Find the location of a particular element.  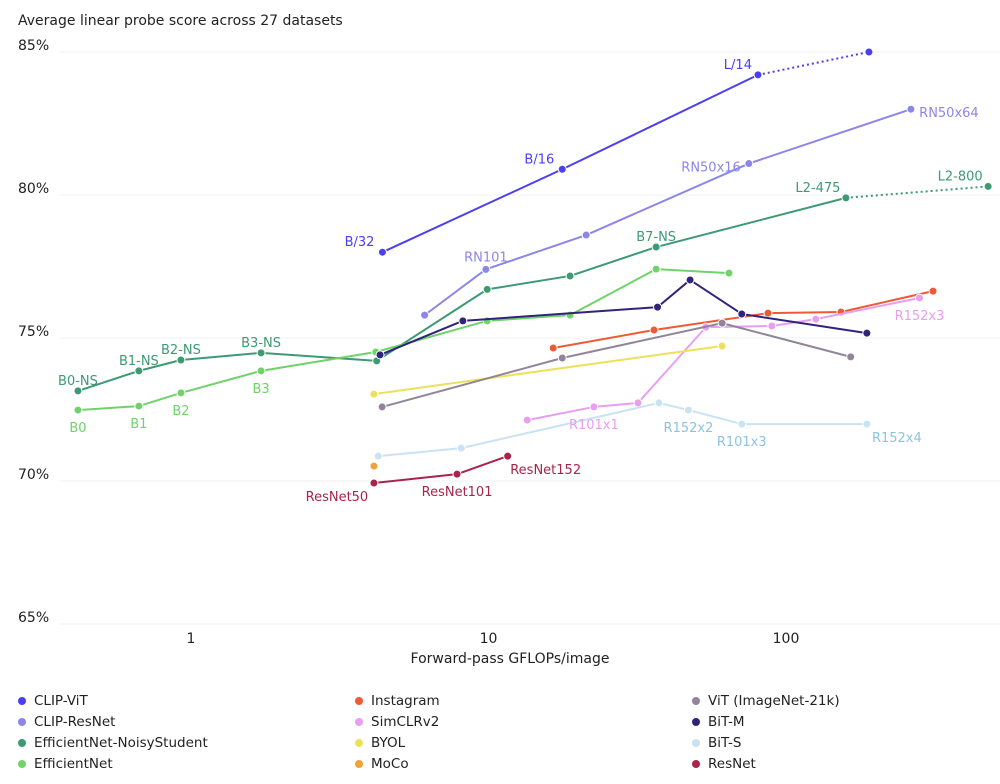

clip-vit-segment is located at coordinates (660, 122).